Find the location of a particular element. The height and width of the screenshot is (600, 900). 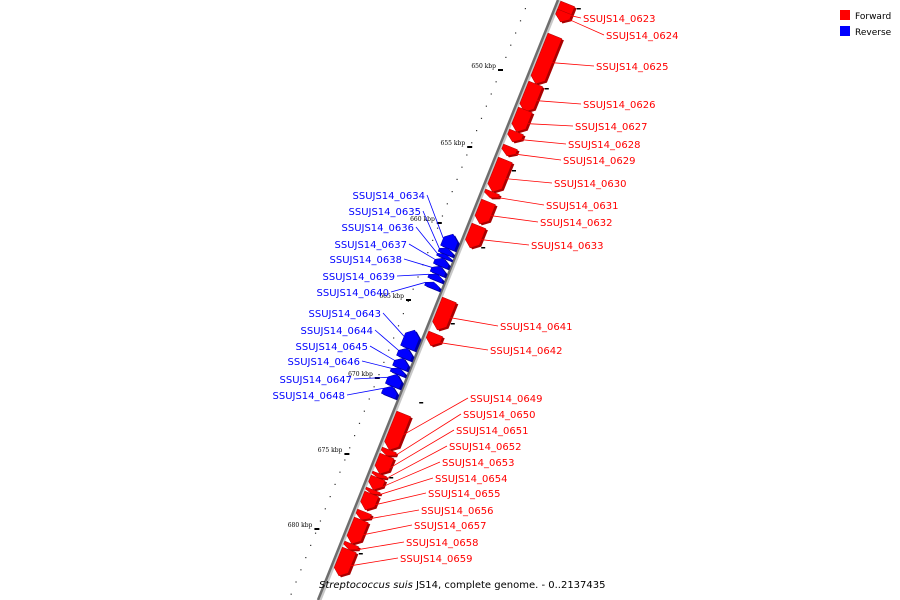

forward-gene-label: SSUJS14_0623 is located at coordinates (619, 19).